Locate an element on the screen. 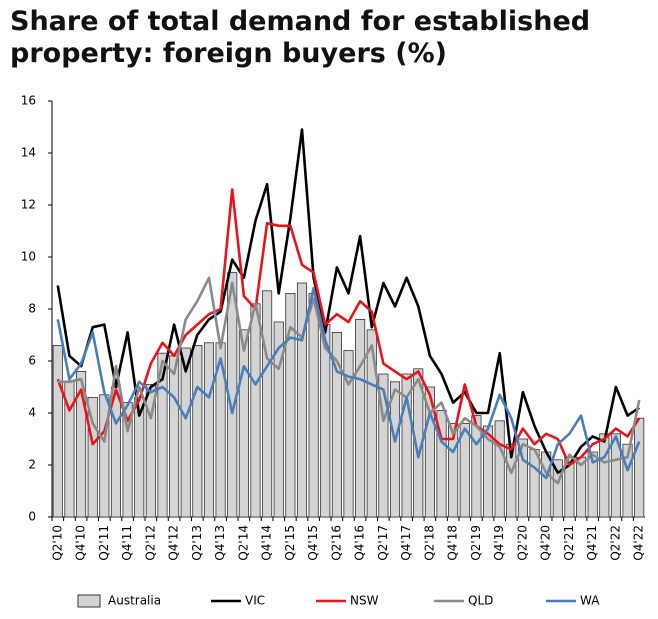  y-tick-label: 8 is located at coordinates (32, 309).